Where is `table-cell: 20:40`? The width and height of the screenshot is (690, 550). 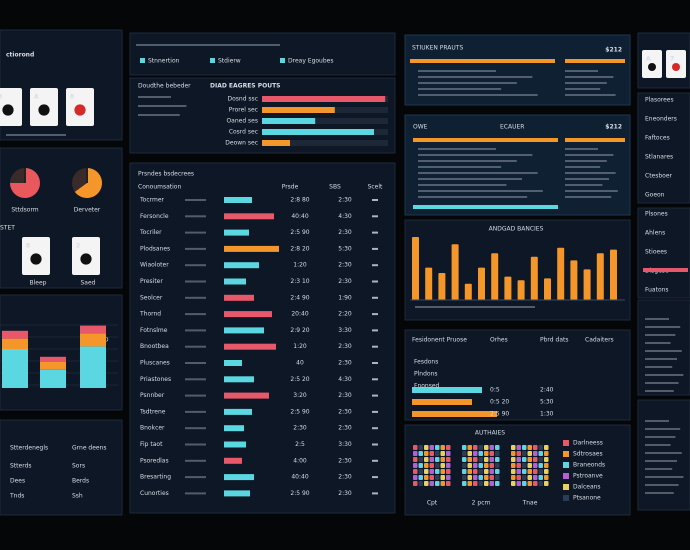 table-cell: 20:40 is located at coordinates (299, 314).